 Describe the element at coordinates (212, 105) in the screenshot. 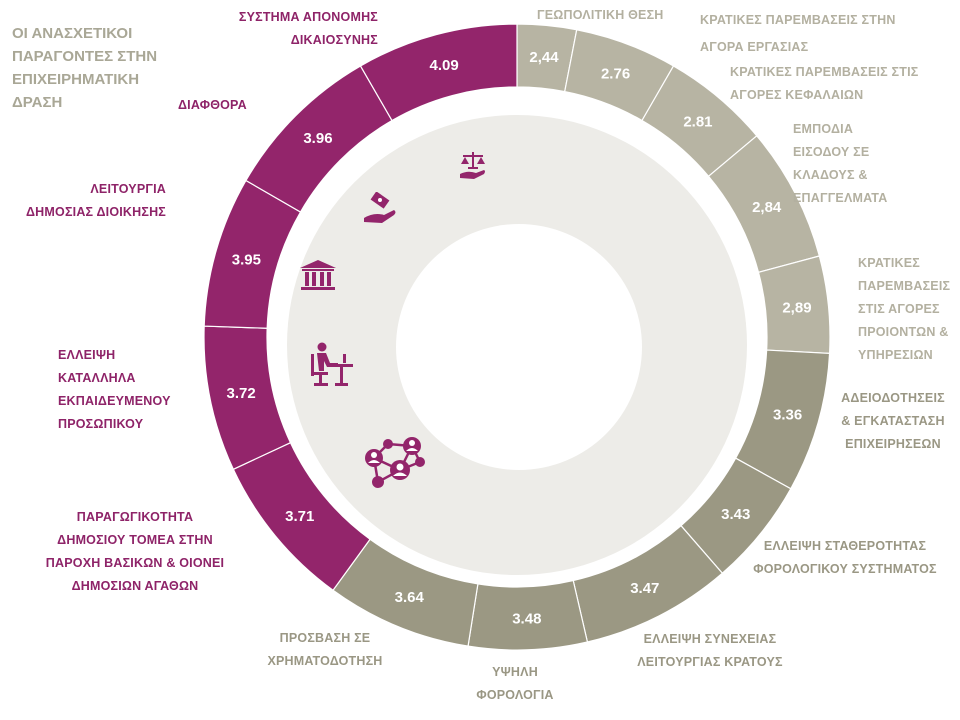

I see `slice-label: ΔΙΑΦΘΟΡΑ` at that location.